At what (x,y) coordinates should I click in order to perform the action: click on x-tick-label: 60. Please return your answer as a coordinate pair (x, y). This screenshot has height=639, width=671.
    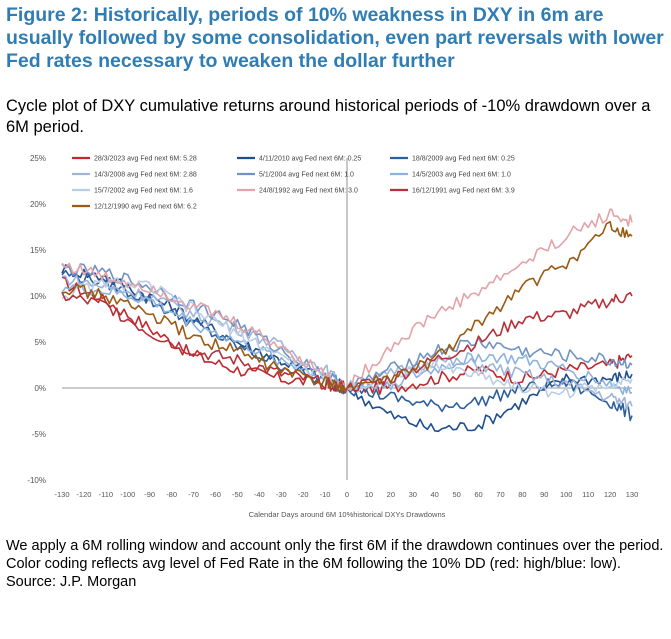
    Looking at the image, I should click on (478, 494).